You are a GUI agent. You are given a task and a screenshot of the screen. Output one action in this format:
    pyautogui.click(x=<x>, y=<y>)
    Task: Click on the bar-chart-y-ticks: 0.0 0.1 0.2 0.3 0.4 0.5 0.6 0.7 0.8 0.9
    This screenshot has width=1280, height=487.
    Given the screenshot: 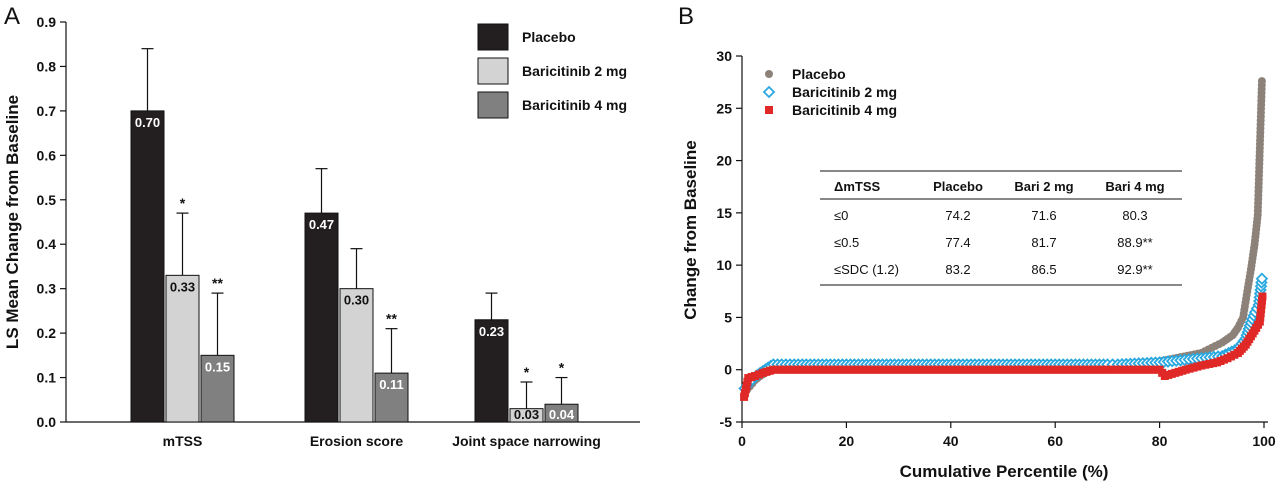 What is the action you would take?
    pyautogui.click(x=51, y=222)
    